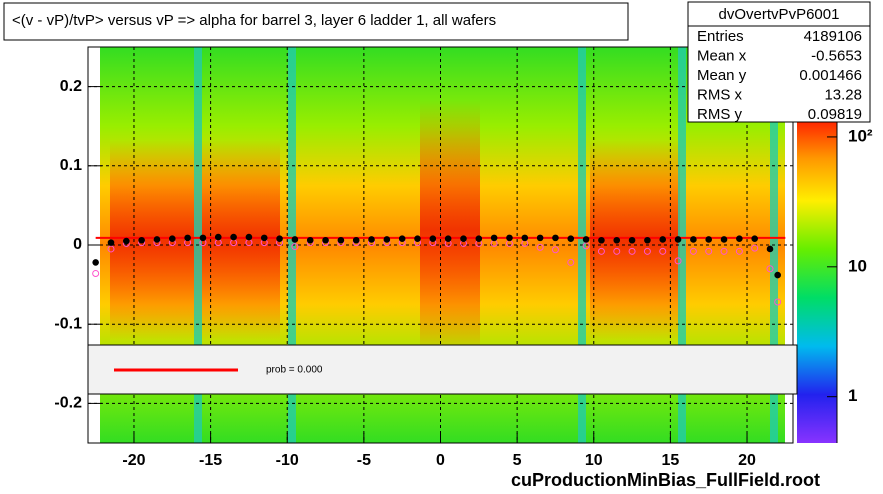 The width and height of the screenshot is (883, 494). I want to click on x-tick-label: 15, so click(670, 460).